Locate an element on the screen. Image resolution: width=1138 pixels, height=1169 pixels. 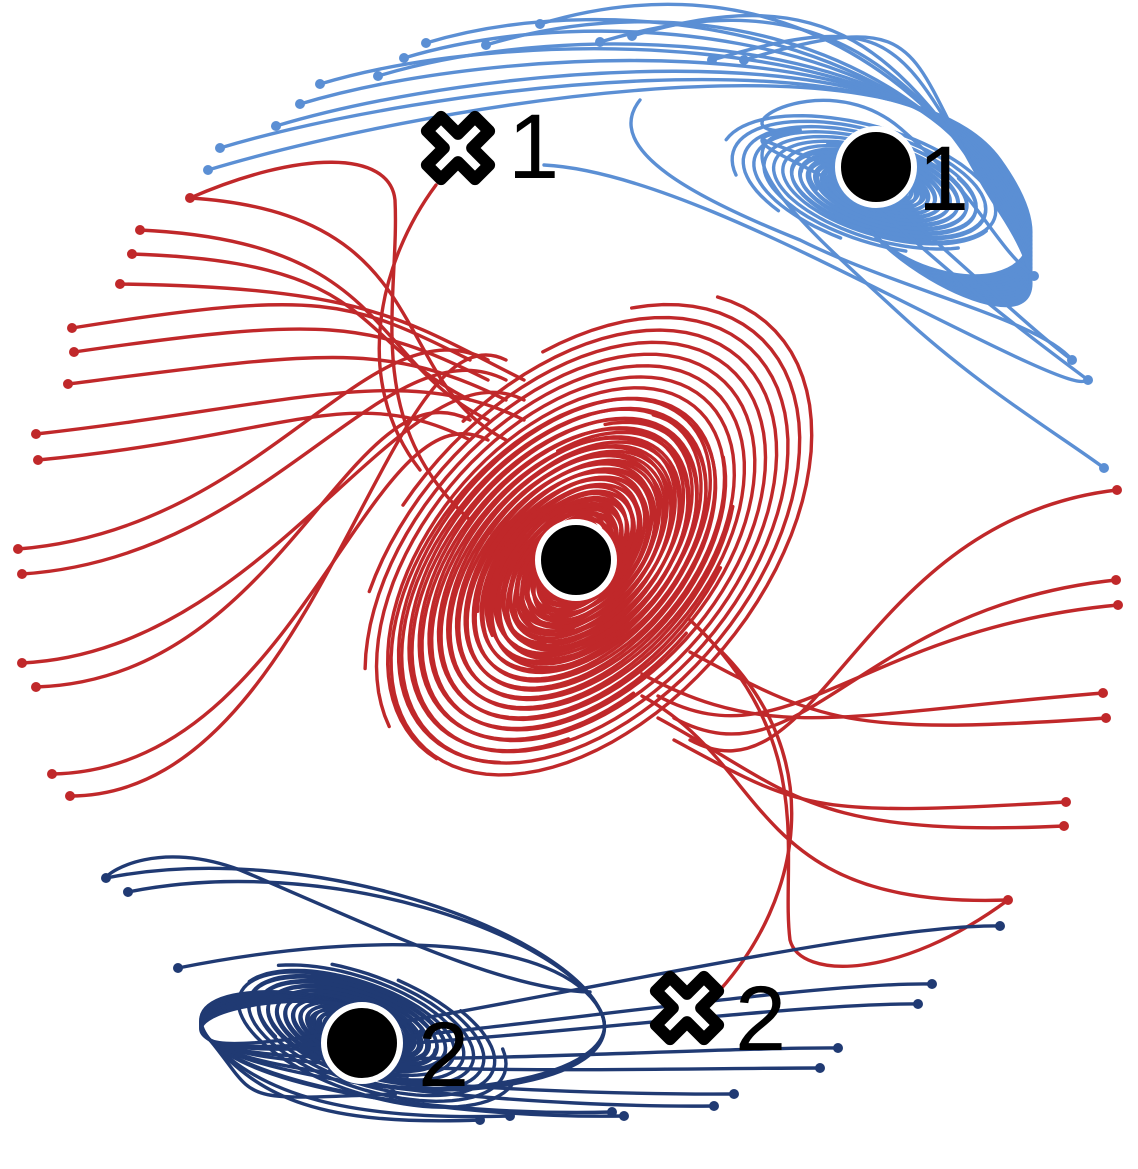
lower-separatrix-trajectory is located at coordinates (348, 924).